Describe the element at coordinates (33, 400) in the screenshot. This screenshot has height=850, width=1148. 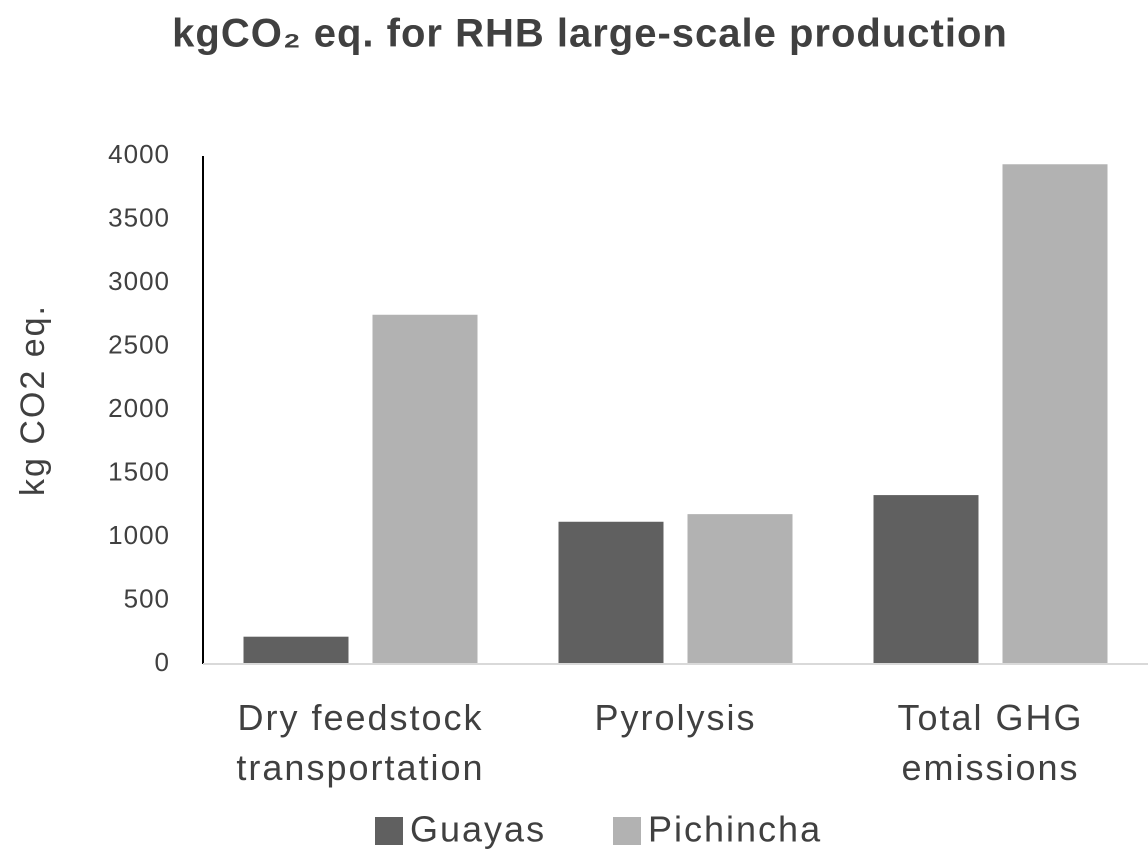
I see `y-axis-label: kg CO2 eq.` at that location.